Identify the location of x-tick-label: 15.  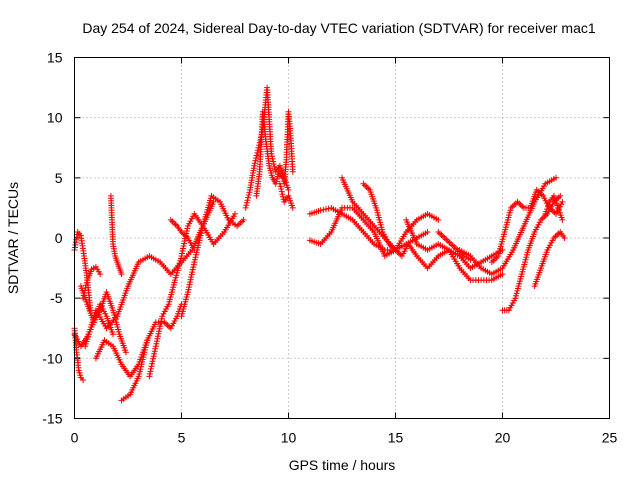
(396, 438).